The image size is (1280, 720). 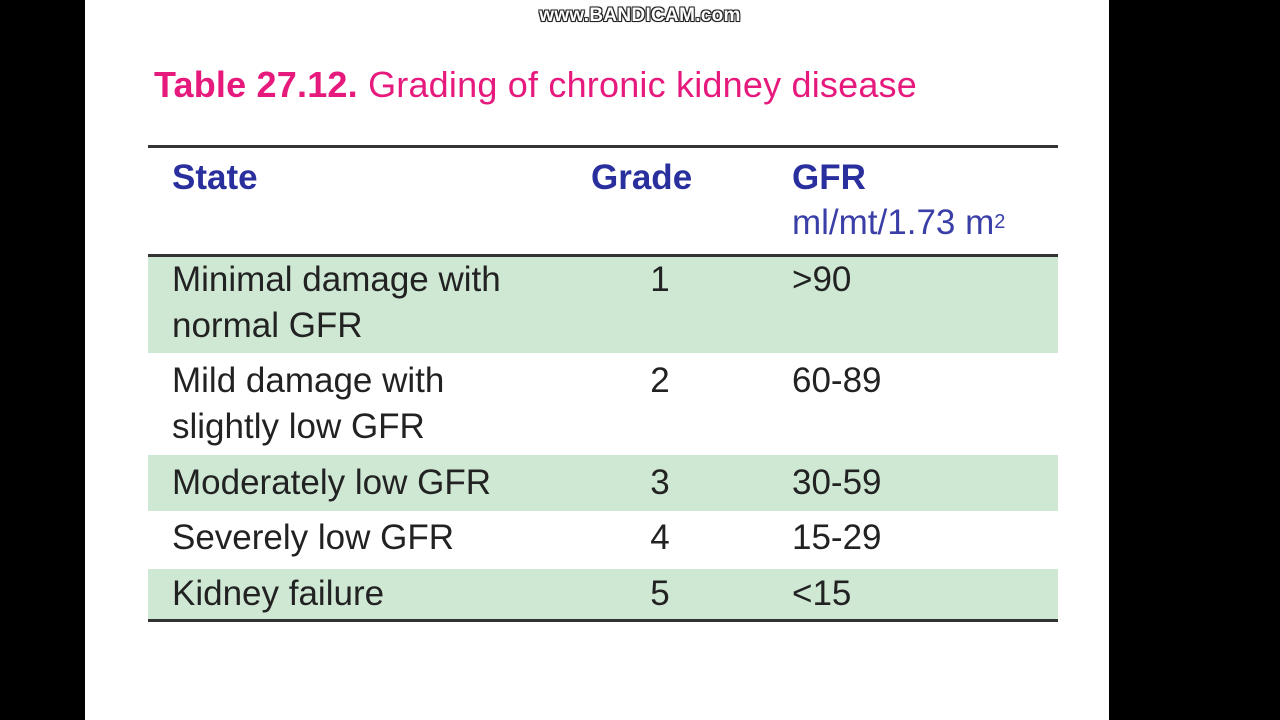 What do you see at coordinates (1000, 222) in the screenshot?
I see `gfr-unit-superscript: 2` at bounding box center [1000, 222].